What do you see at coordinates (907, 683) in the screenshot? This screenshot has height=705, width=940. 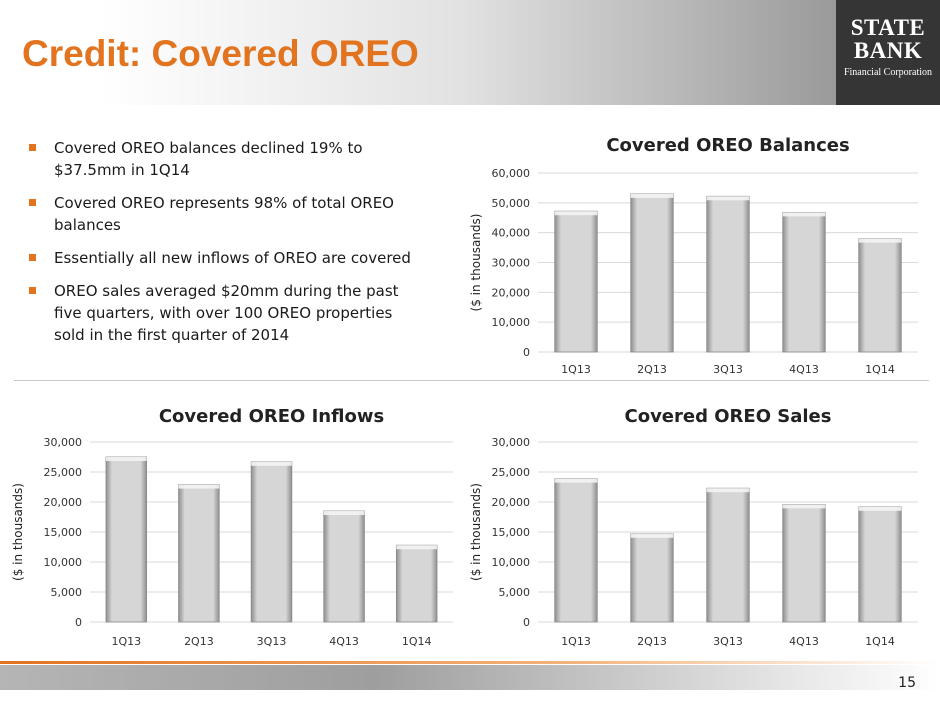 I see `page-number: 15` at bounding box center [907, 683].